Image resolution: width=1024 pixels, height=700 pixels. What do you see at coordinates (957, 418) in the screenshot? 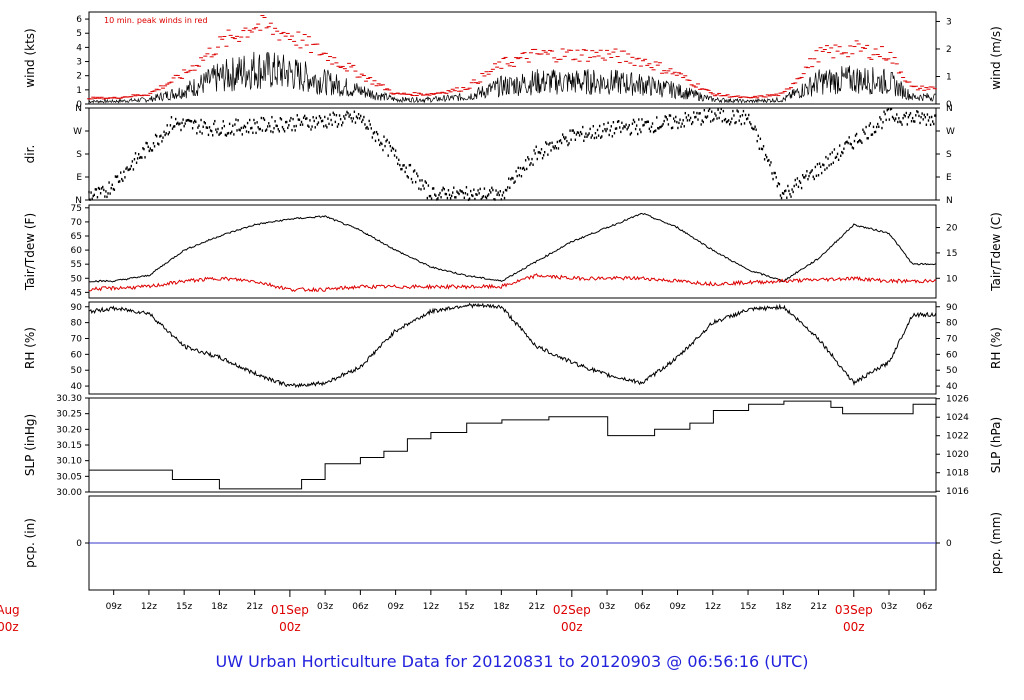
I see `ytick-label-right: 1024` at bounding box center [957, 418].